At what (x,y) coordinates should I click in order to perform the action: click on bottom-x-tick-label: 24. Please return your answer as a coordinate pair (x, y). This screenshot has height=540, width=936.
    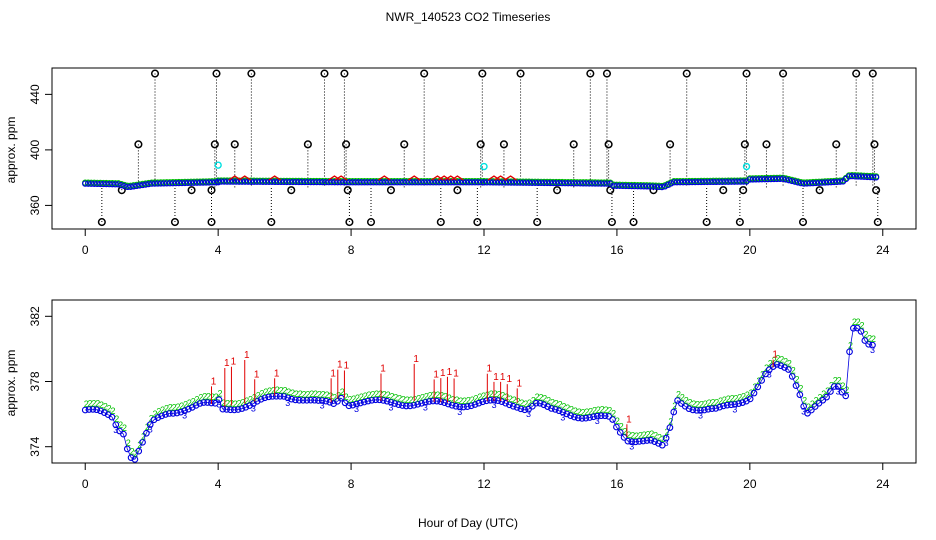
    Looking at the image, I should click on (883, 484).